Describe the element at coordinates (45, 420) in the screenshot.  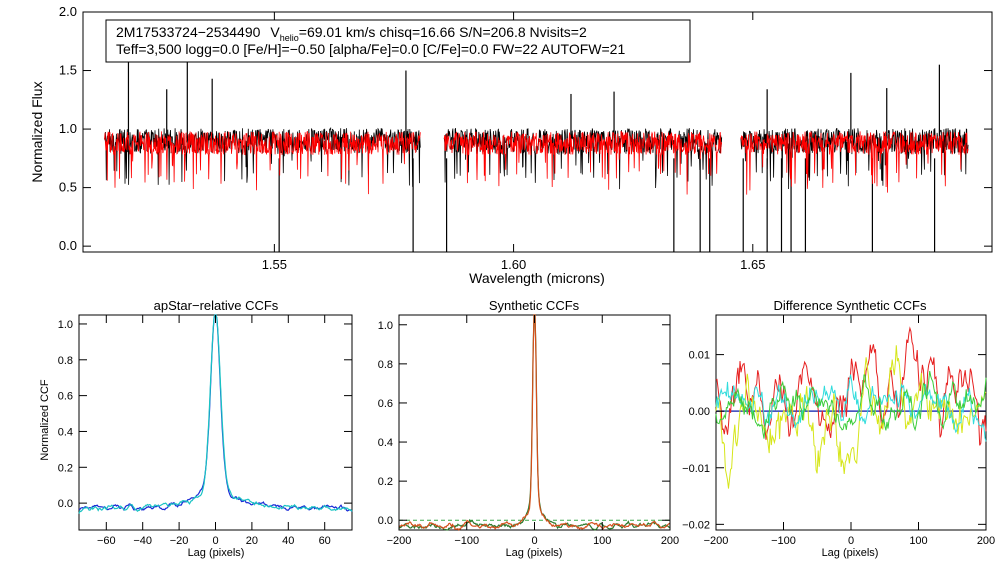
I see `apstar-ccf-y-axis-label: Normalized CCF` at that location.